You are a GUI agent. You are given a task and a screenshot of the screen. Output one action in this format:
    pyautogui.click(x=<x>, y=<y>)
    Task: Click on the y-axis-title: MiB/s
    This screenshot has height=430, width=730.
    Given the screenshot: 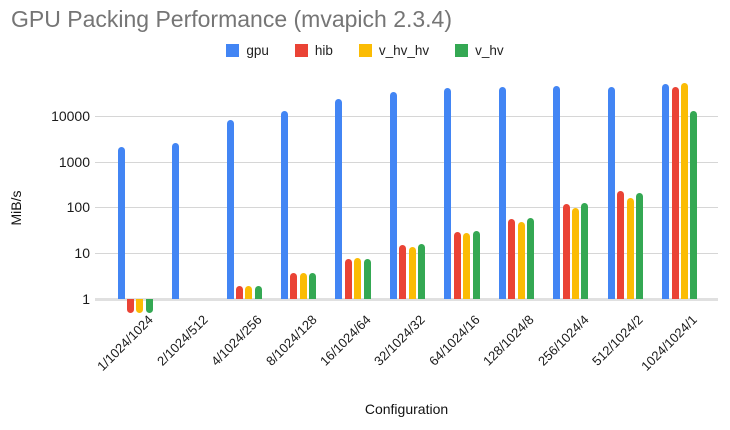 What is the action you would take?
    pyautogui.click(x=16, y=208)
    